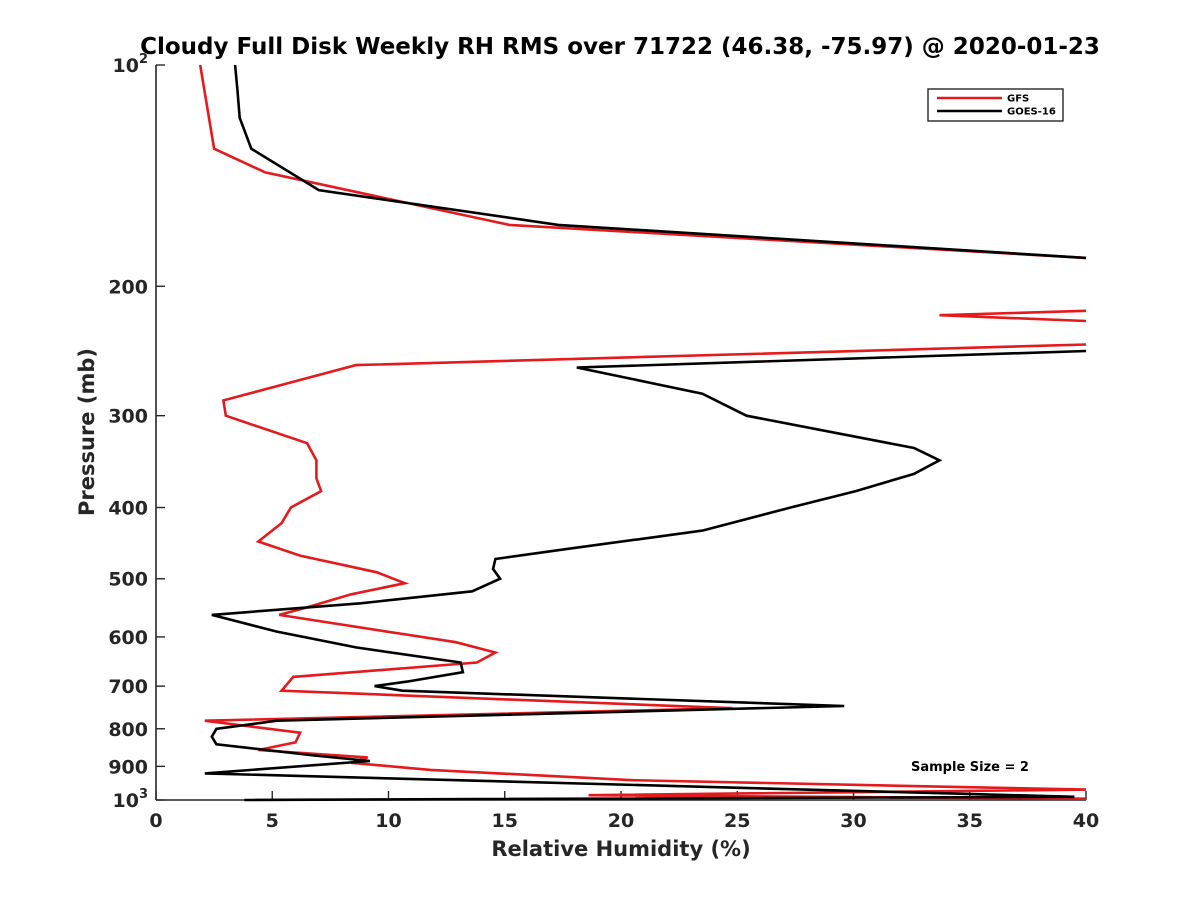 The height and width of the screenshot is (900, 1200). I want to click on sample-size-annotation: Sample Size = 2, so click(970, 767).